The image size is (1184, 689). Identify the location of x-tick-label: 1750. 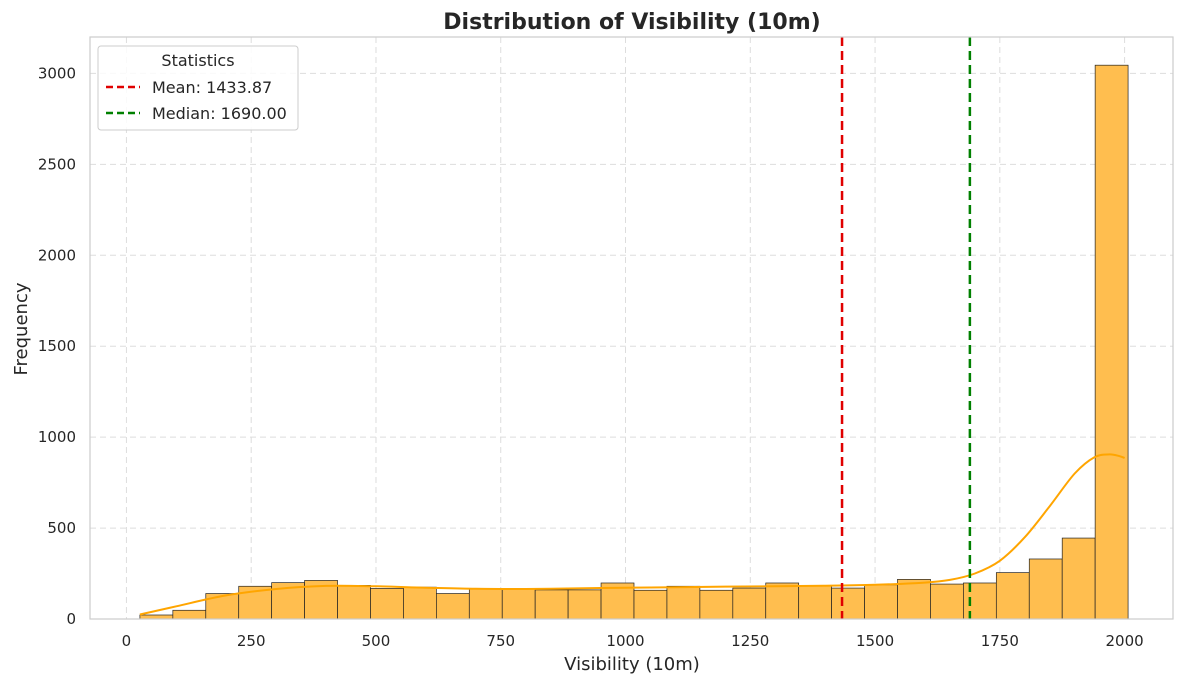
(1000, 641).